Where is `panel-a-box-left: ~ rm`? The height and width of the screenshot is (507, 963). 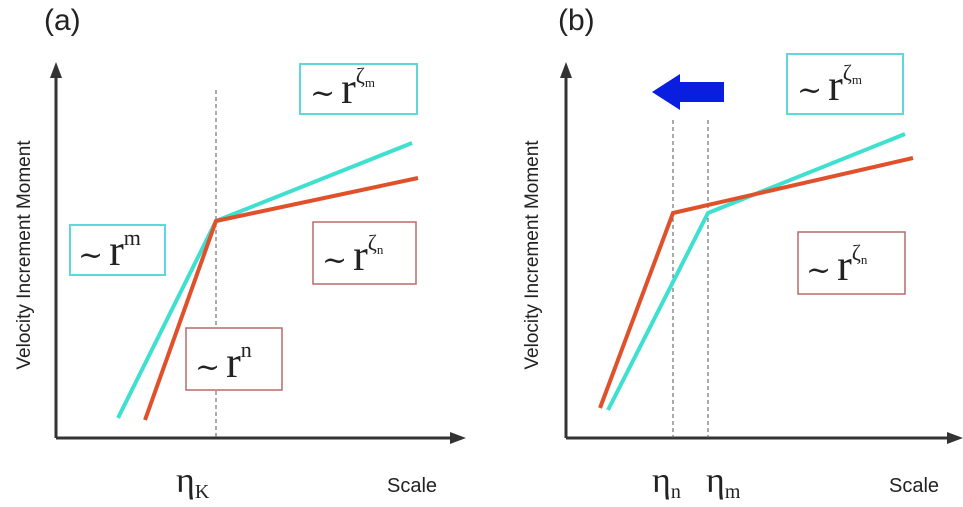 panel-a-box-left: ~ rm is located at coordinates (117, 250).